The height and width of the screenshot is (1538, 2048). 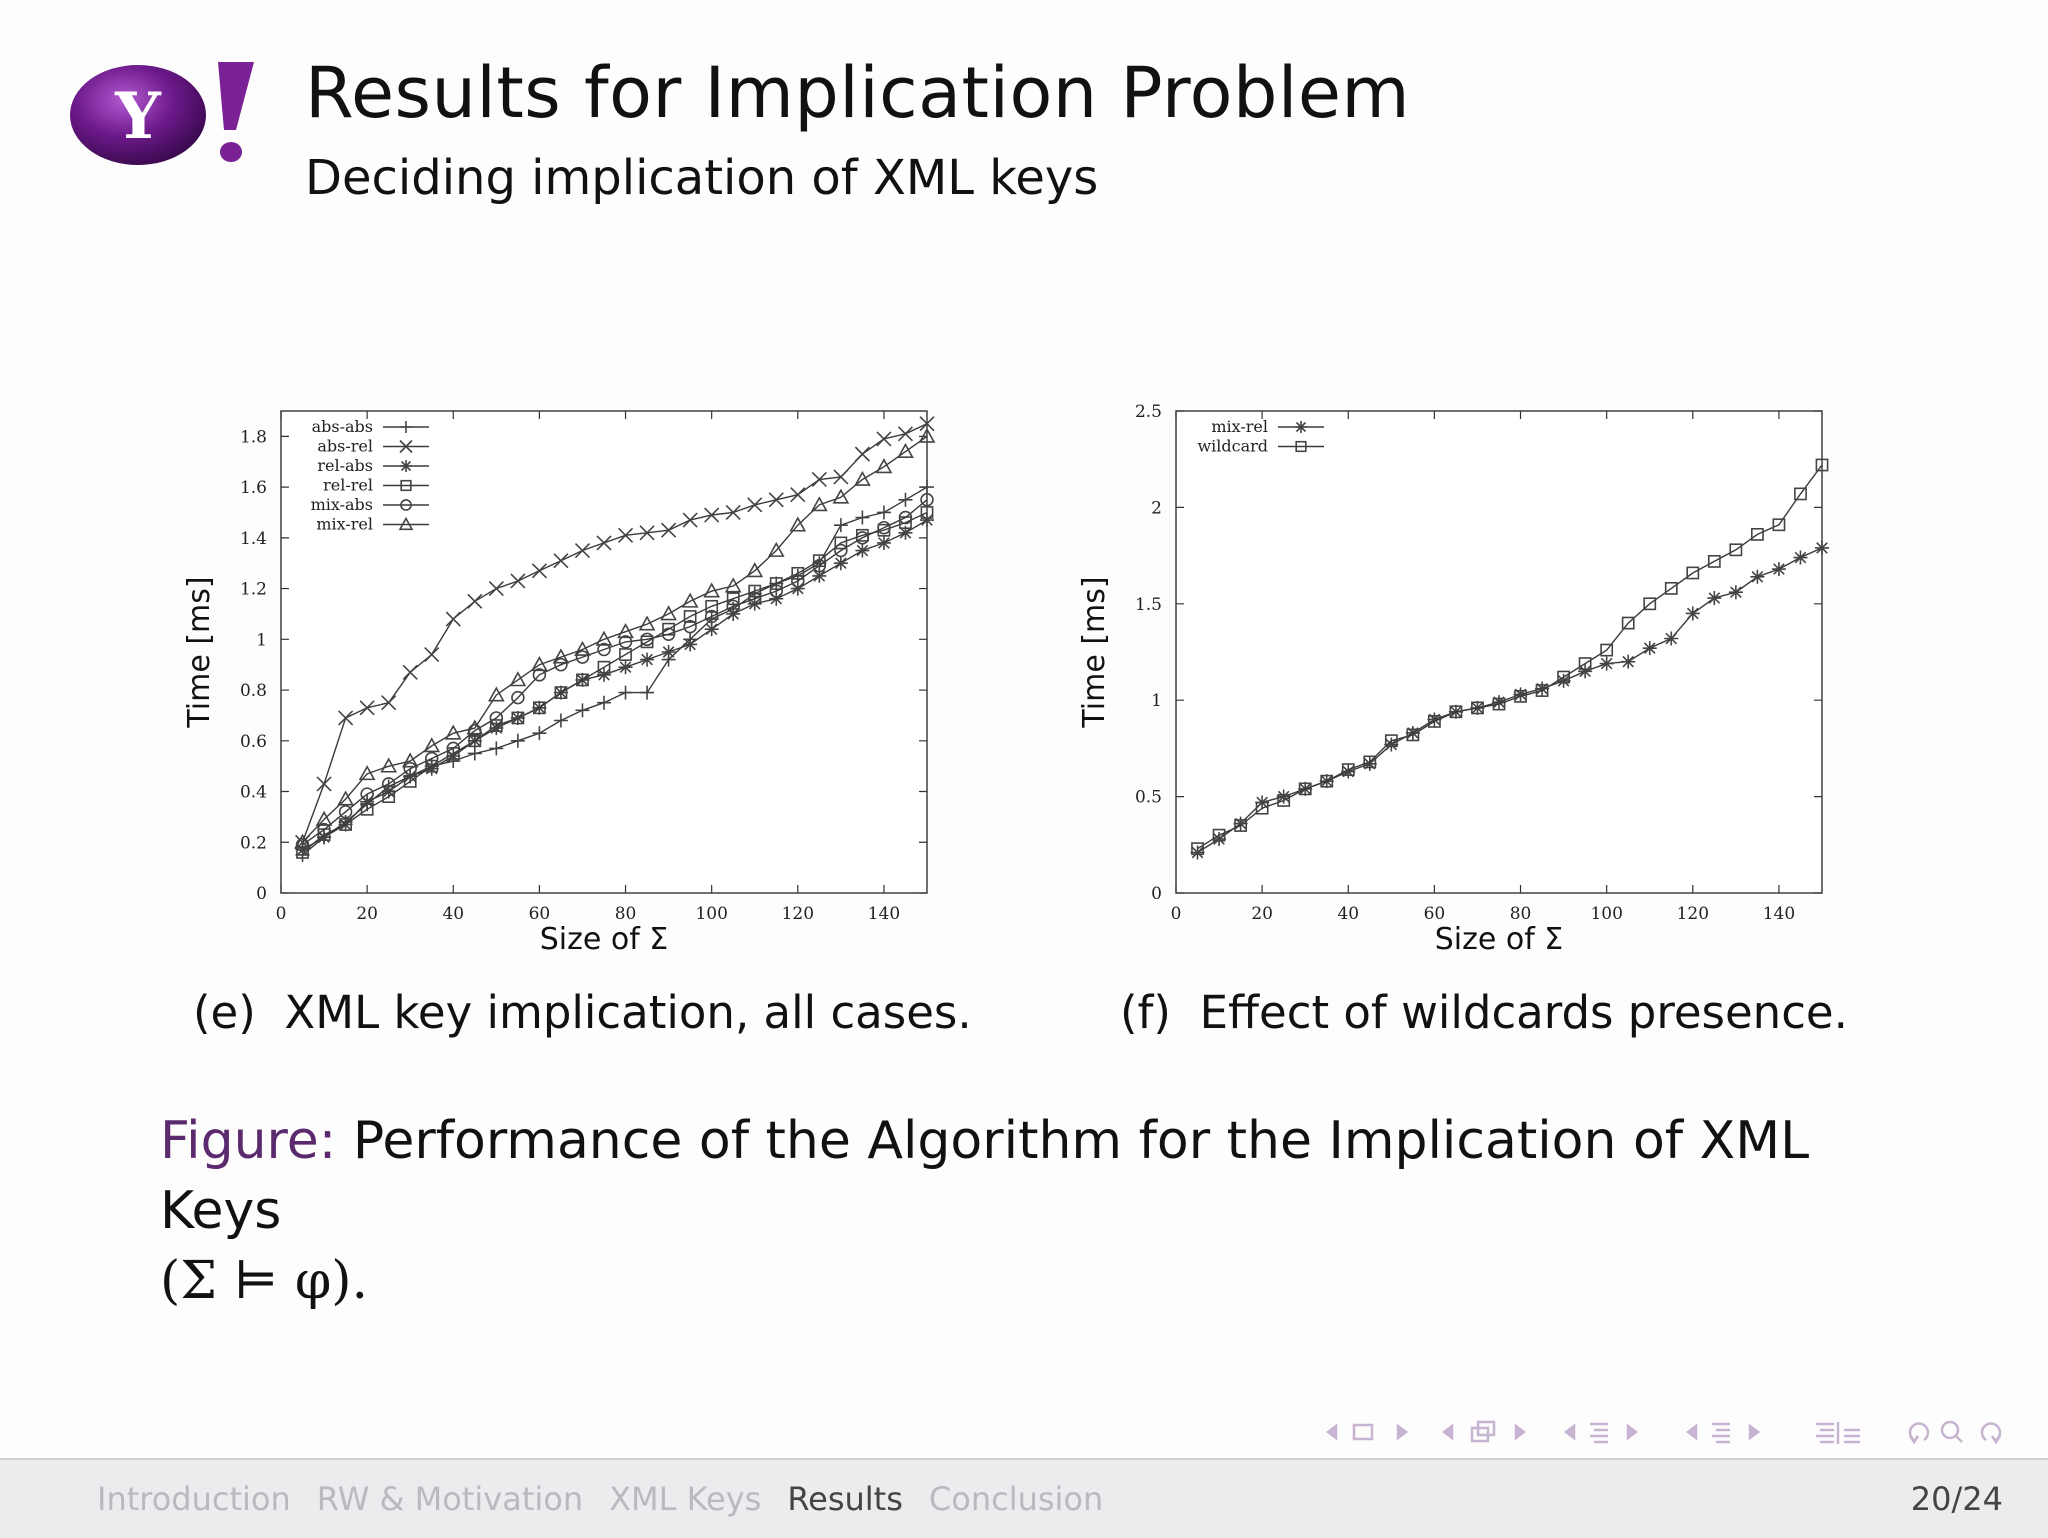 I want to click on frame-next-icon, so click(x=1402, y=1432).